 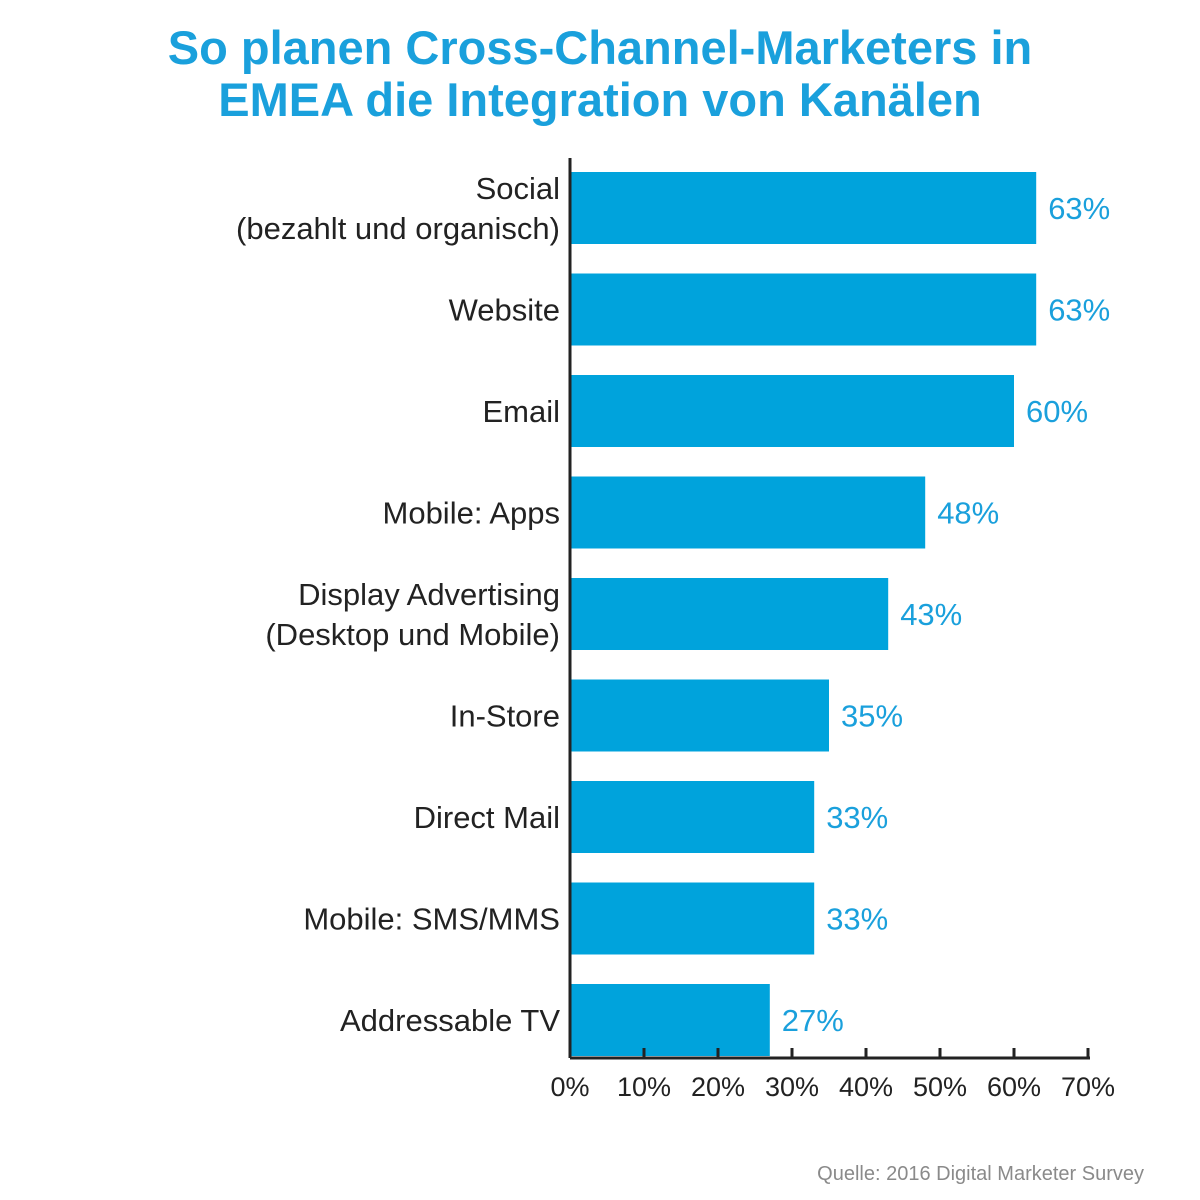 I want to click on x-tick-label: 50%, so click(x=940, y=1087).